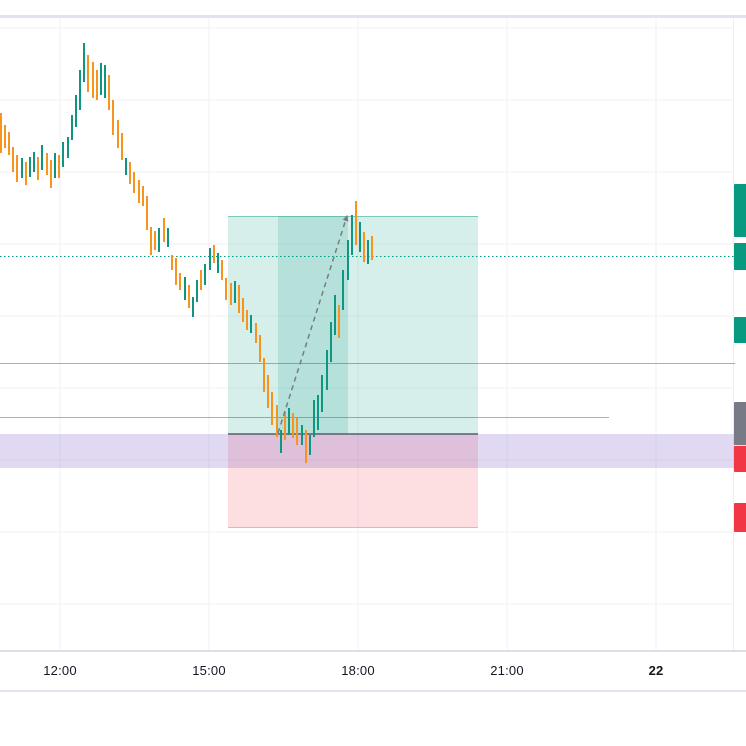 This screenshot has width=746, height=746. Describe the element at coordinates (209, 670) in the screenshot. I see `time-axis-label: 15:00` at that location.